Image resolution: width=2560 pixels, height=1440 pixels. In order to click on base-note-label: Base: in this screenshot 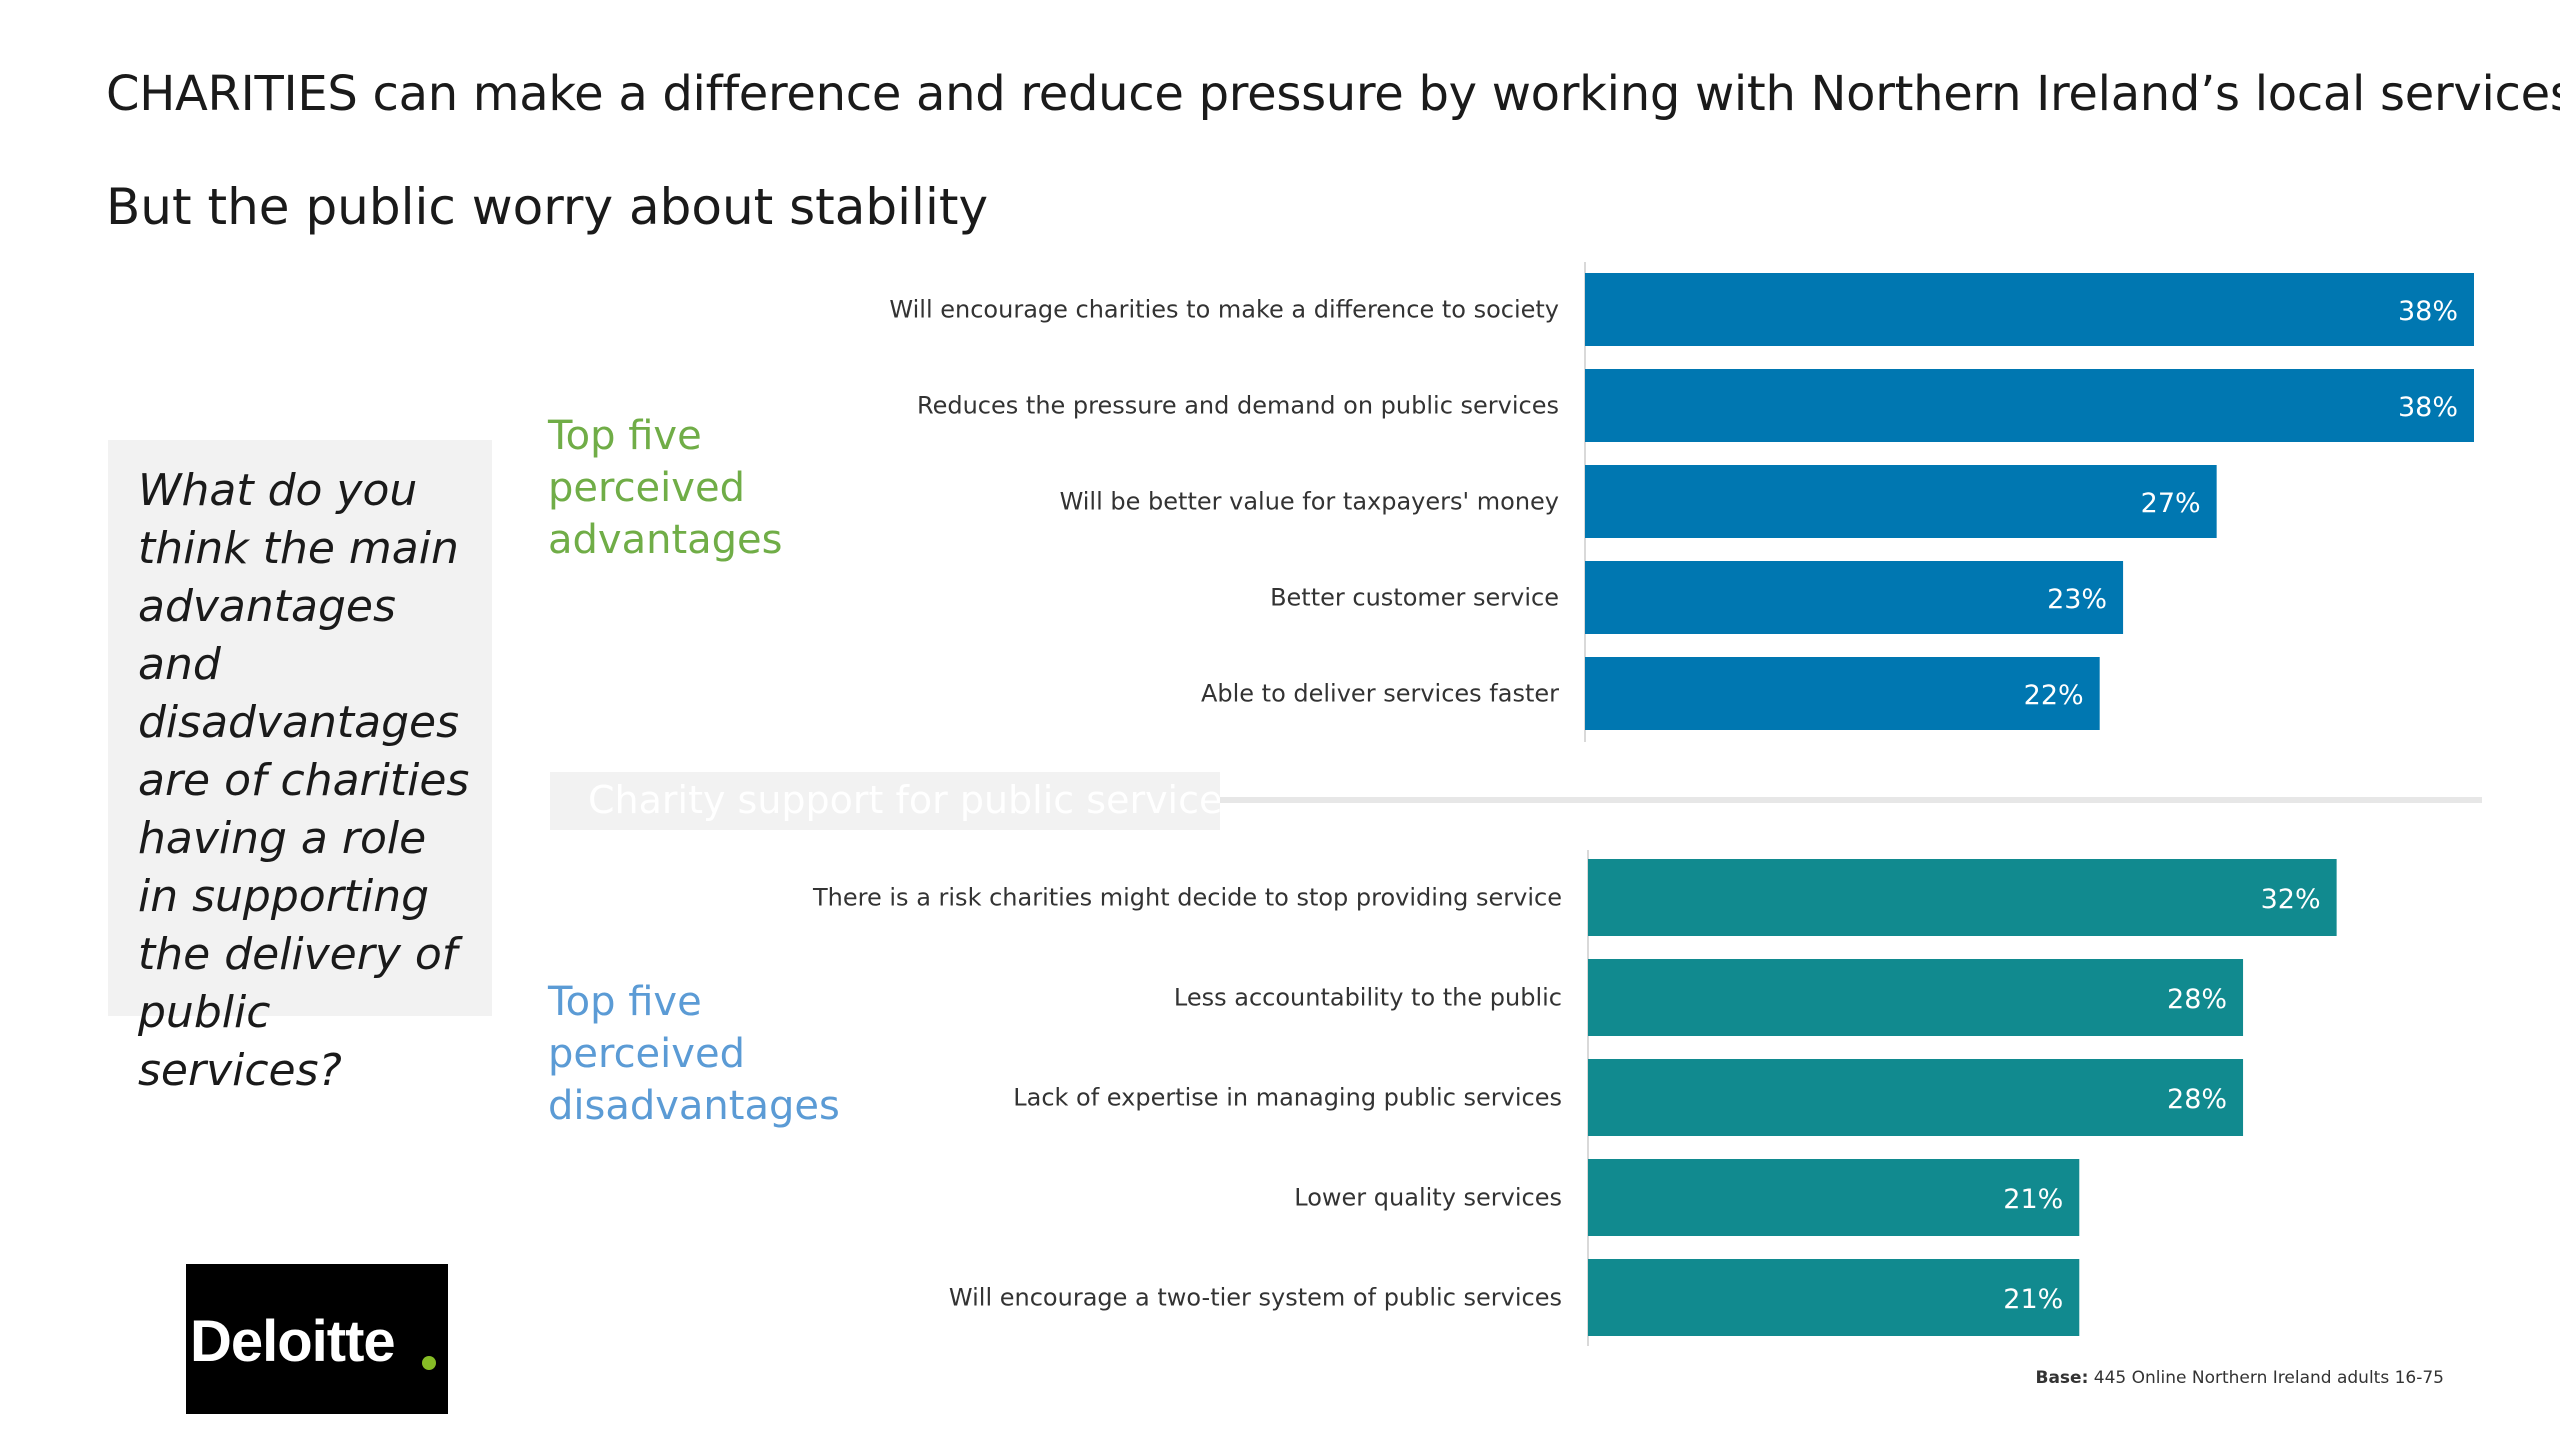, I will do `click(2062, 1378)`.